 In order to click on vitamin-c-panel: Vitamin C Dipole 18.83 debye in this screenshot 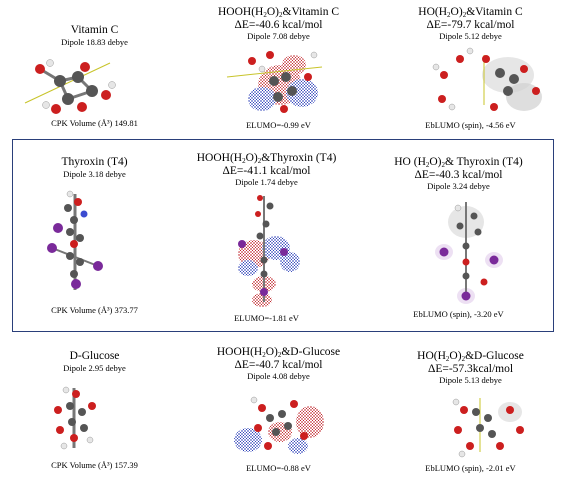, I will do `click(94, 35)`.